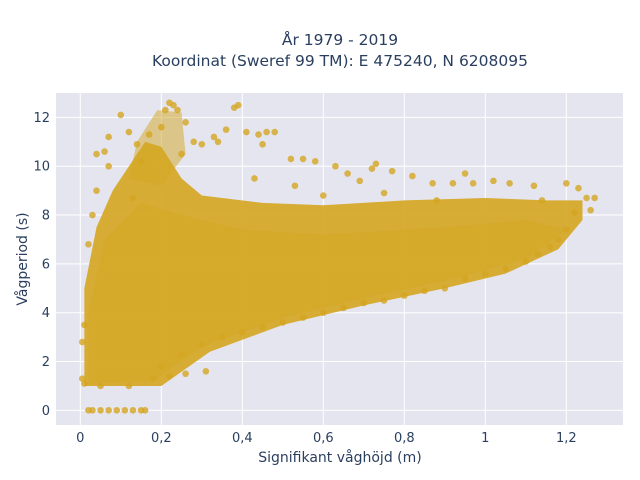 The height and width of the screenshot is (480, 640). Describe the element at coordinates (80, 438) in the screenshot. I see `x-tick-label: 0` at that location.